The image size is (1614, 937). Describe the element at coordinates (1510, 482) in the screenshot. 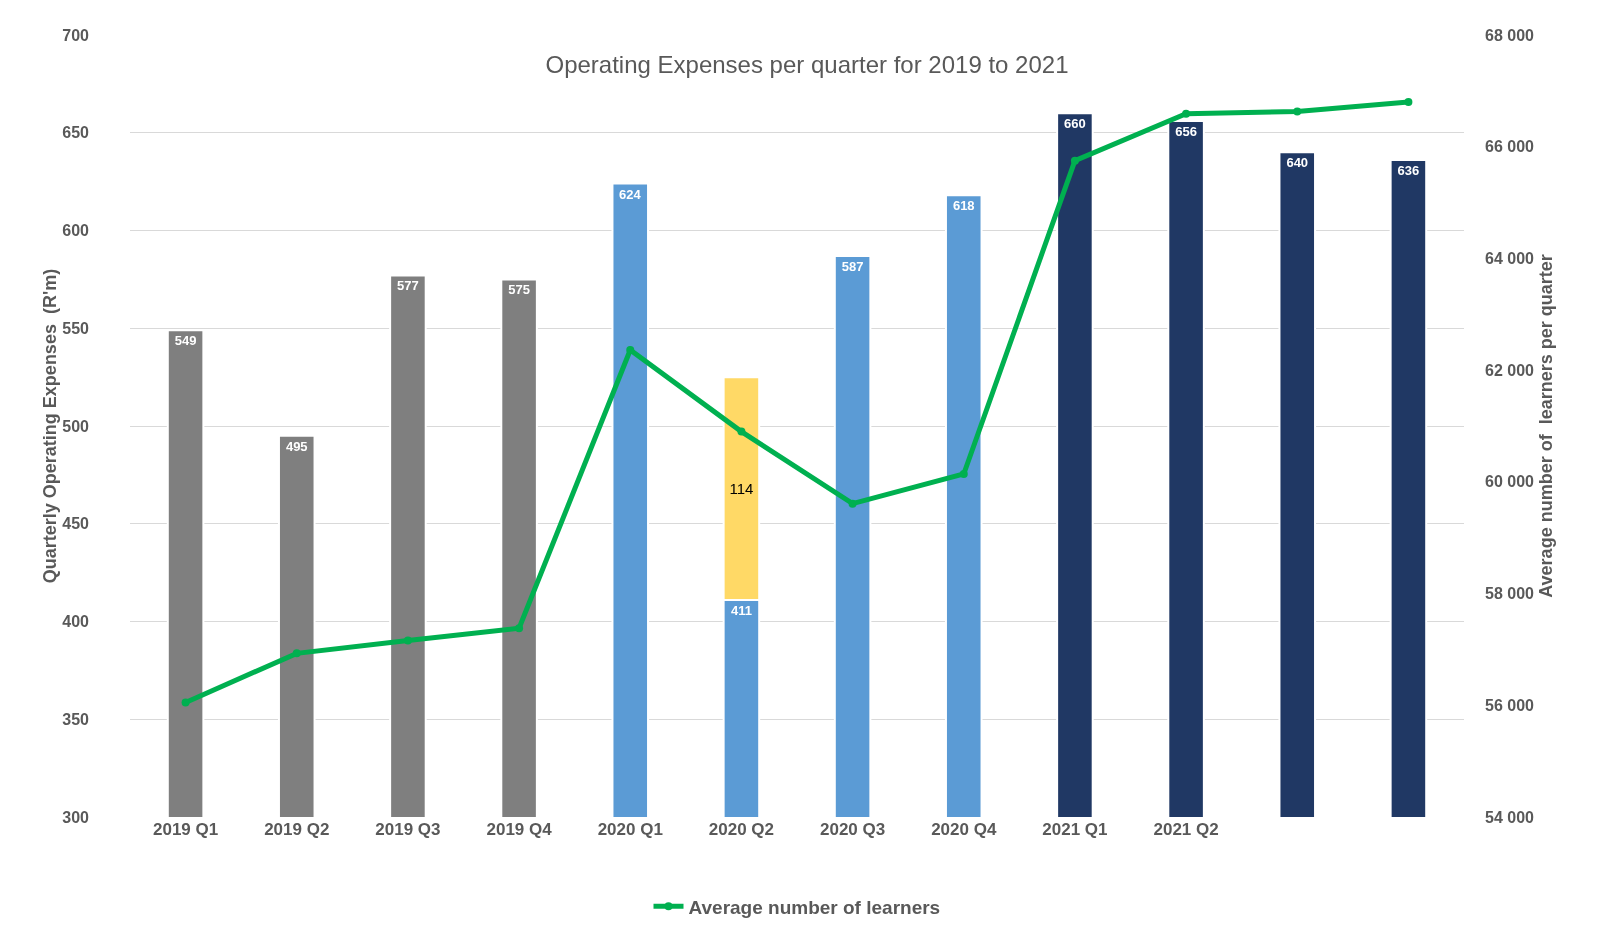

I see `y2-tick-label: 60 000` at that location.